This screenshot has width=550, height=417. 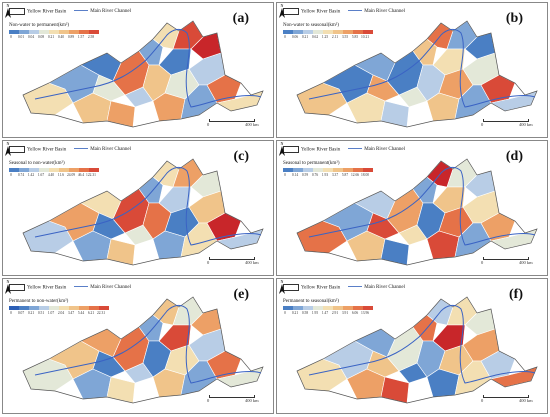 I want to click on ramp-break-label: 0.58, so click(x=305, y=313).